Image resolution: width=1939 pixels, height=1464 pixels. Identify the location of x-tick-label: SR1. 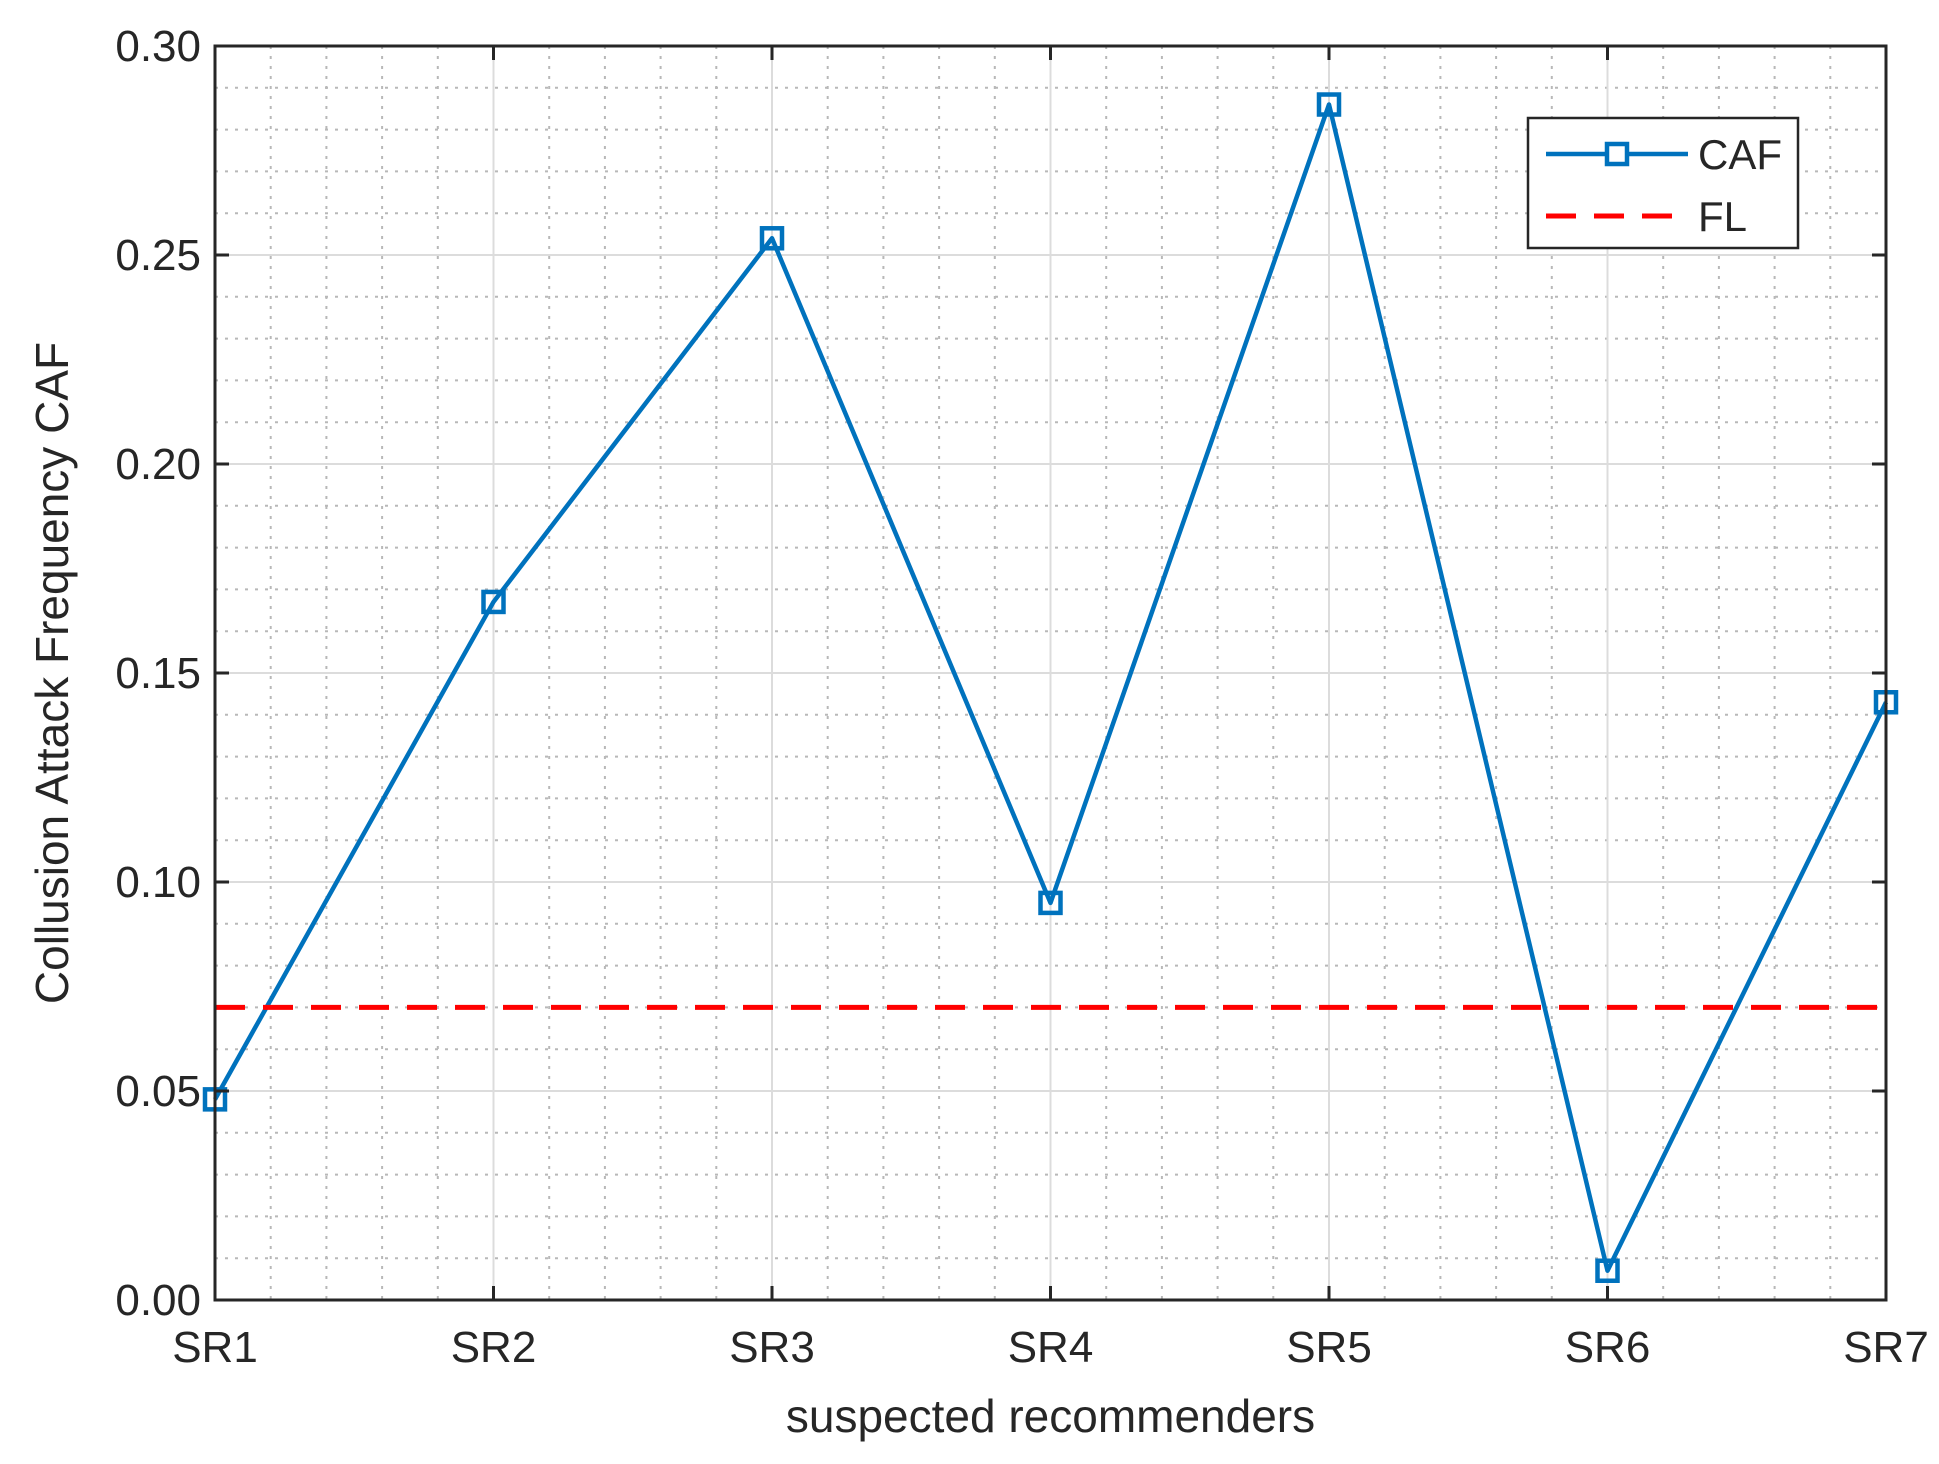
(215, 1347).